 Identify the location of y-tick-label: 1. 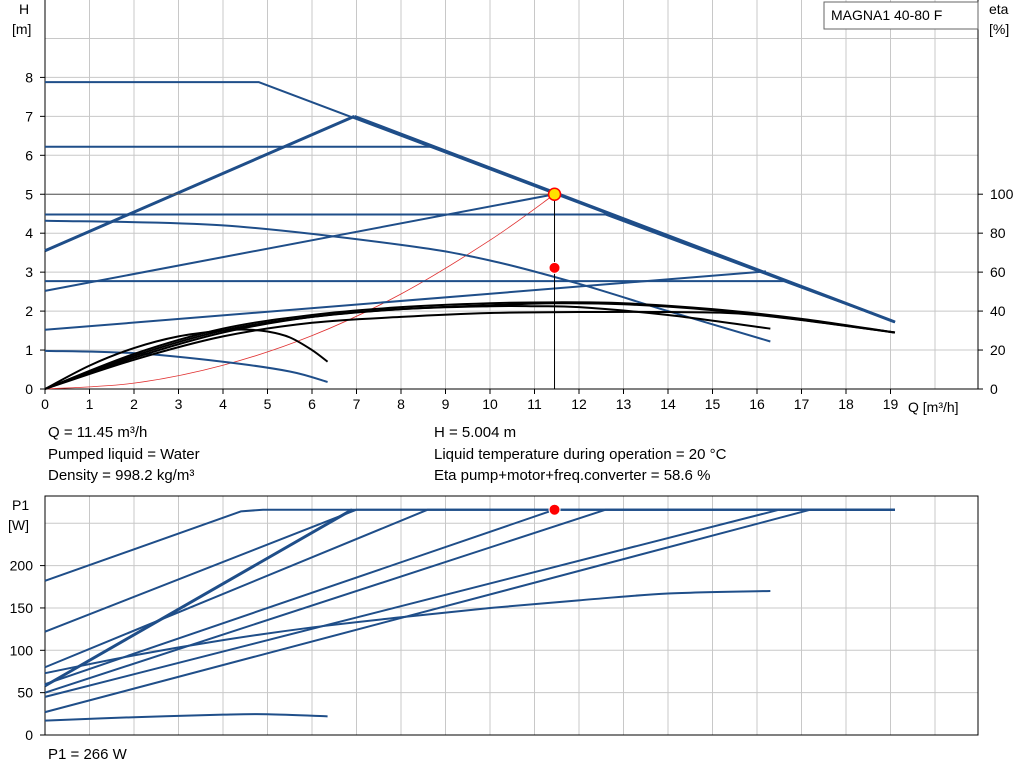
(29, 350).